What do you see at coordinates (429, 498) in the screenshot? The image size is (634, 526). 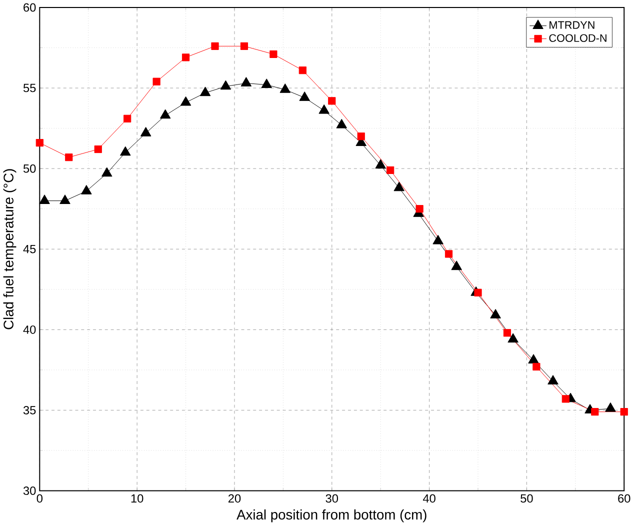 I see `x-tick-label: 40` at bounding box center [429, 498].